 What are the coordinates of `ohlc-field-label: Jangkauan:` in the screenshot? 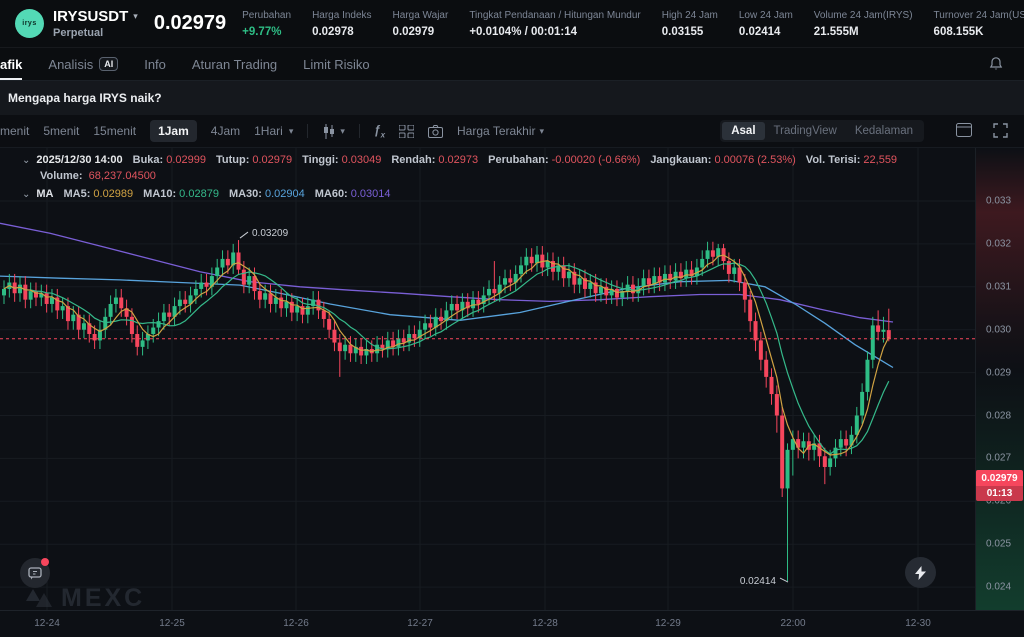 It's located at (681, 160).